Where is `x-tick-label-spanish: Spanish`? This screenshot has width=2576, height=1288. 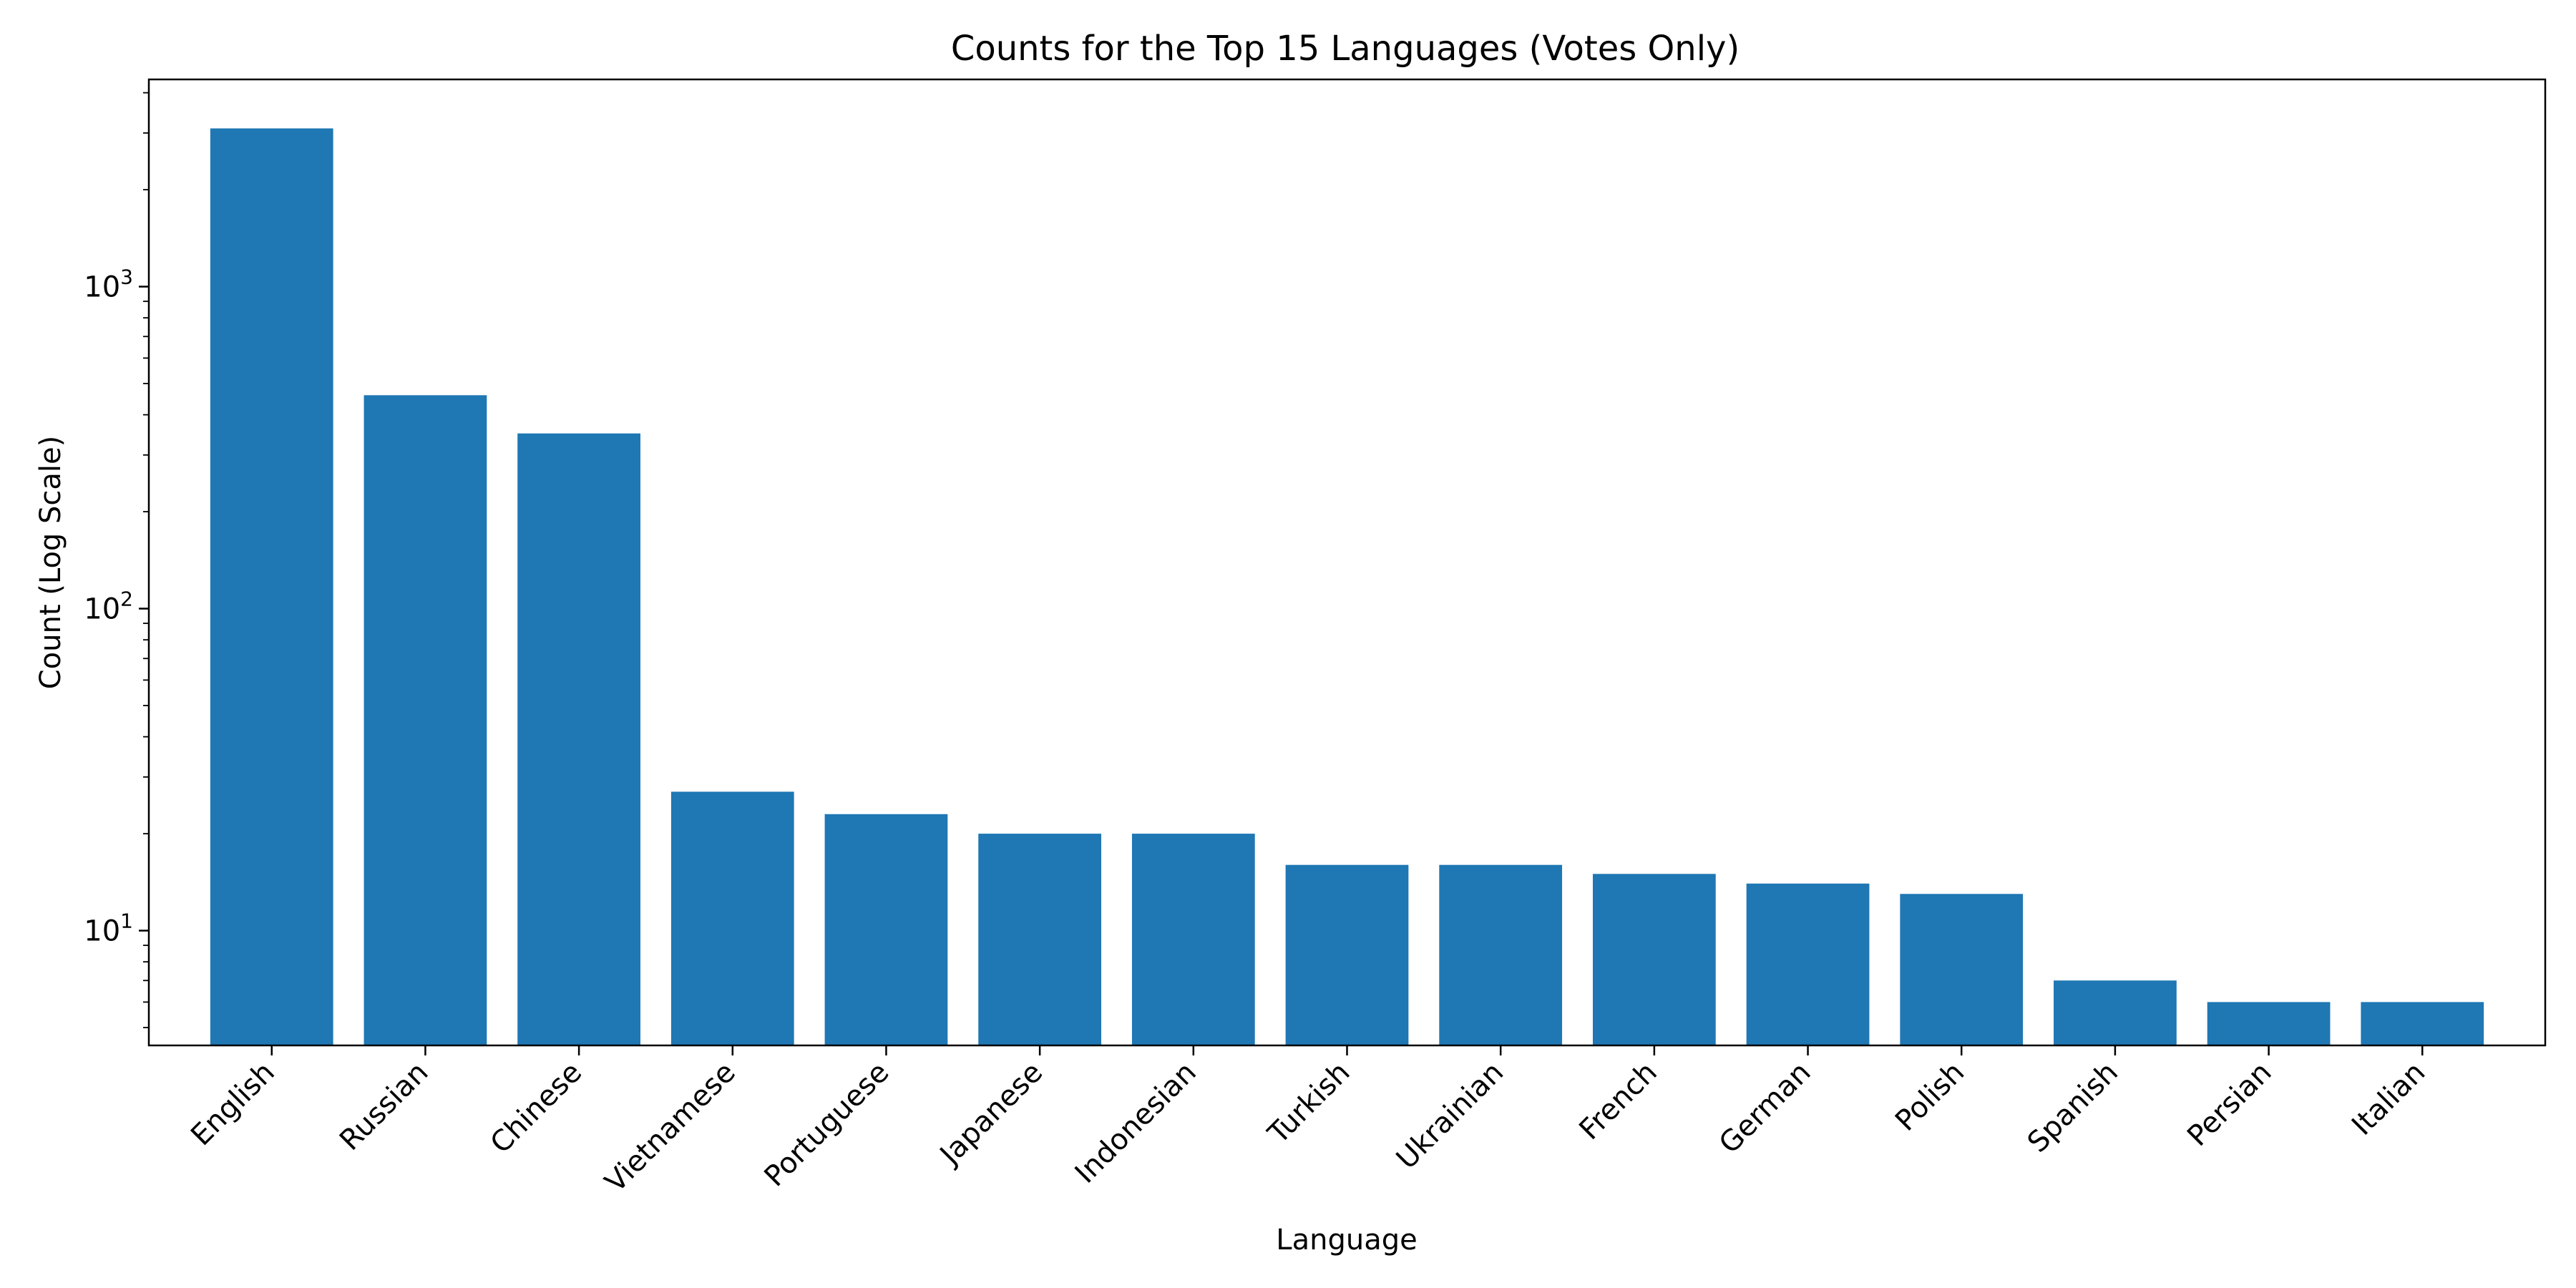
x-tick-label-spanish: Spanish is located at coordinates (2072, 1107).